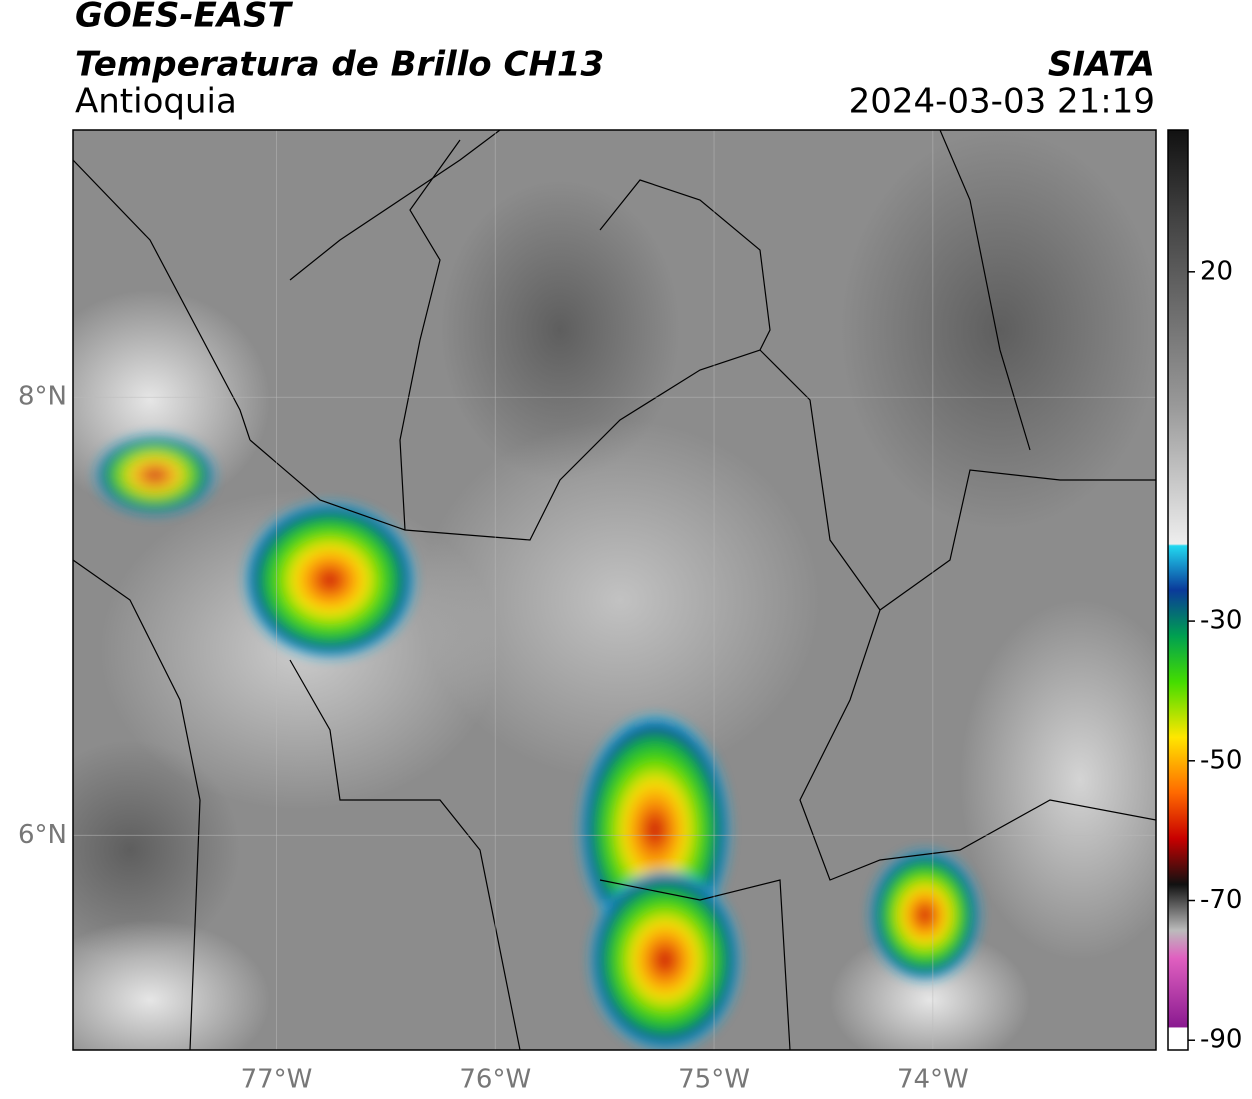 The width and height of the screenshot is (1252, 1099). Describe the element at coordinates (42, 397) in the screenshot. I see `y-tick-label: 8°N` at that location.